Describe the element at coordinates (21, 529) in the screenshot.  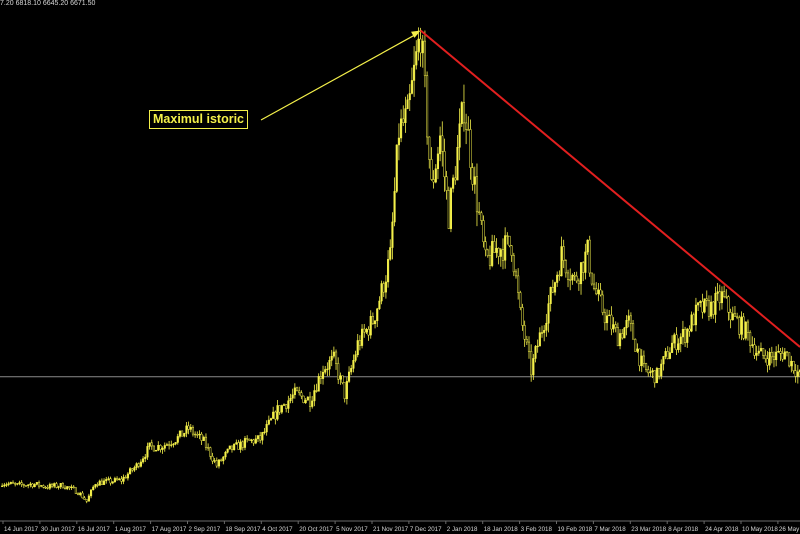
I see `x-tick-label: 14 Jun 2017` at that location.